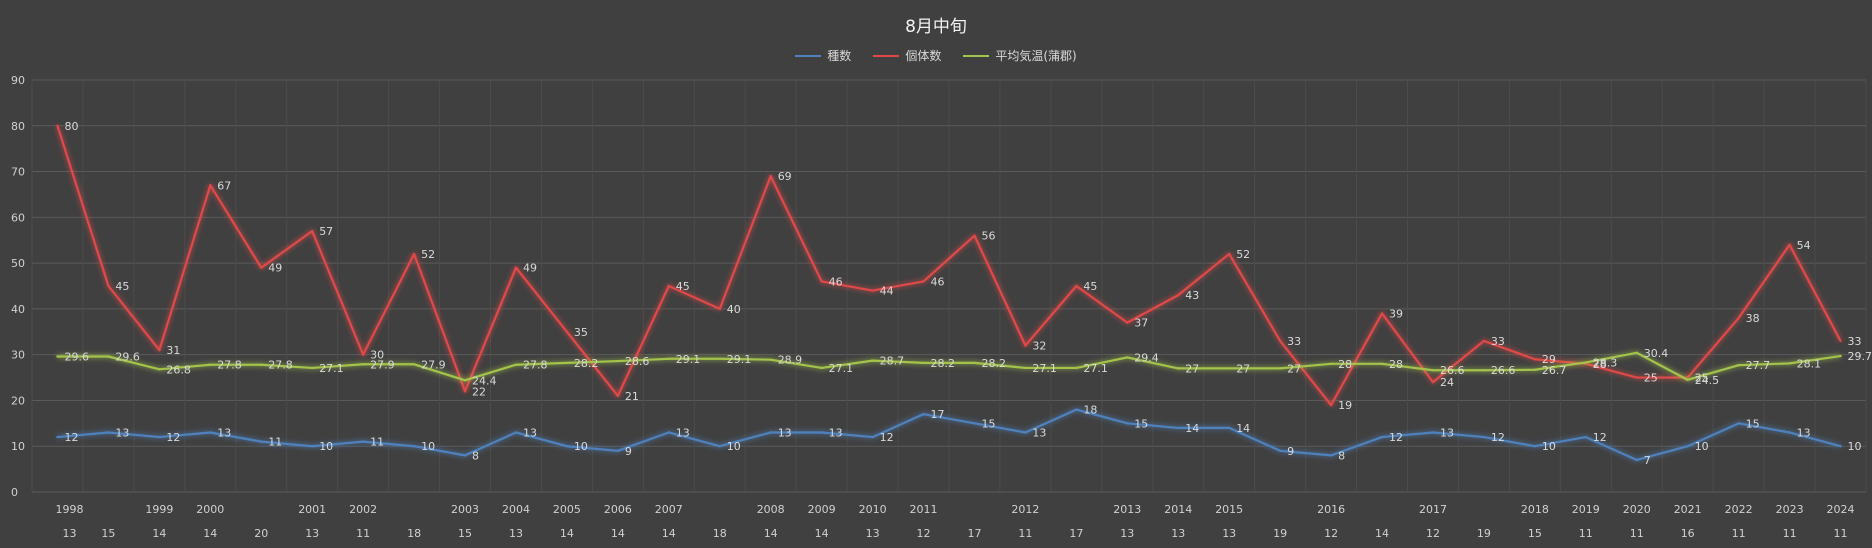  I want to click on x-tick-label-year: 2003, so click(465, 509).